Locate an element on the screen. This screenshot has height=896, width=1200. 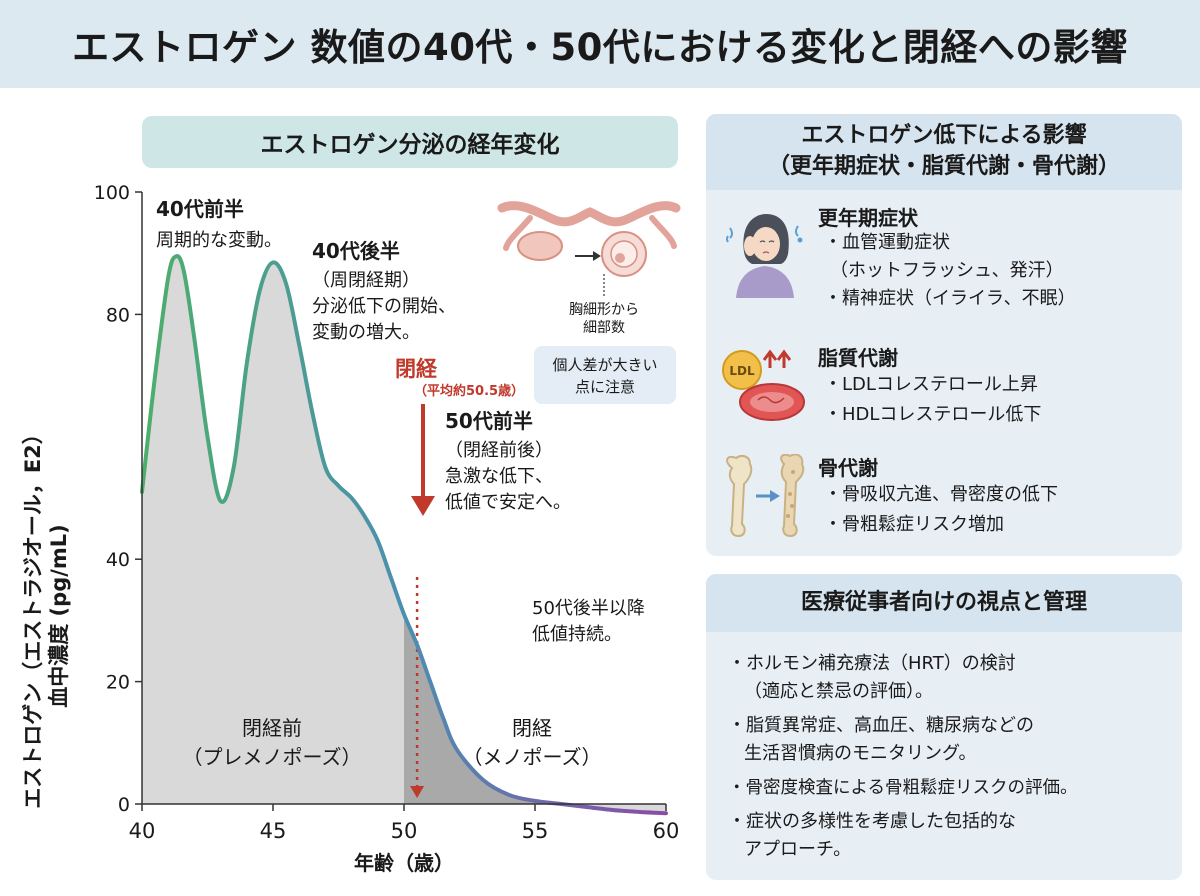
effects-group-line: ・骨吸収亢進、骨密度の低下 is located at coordinates (941, 494).